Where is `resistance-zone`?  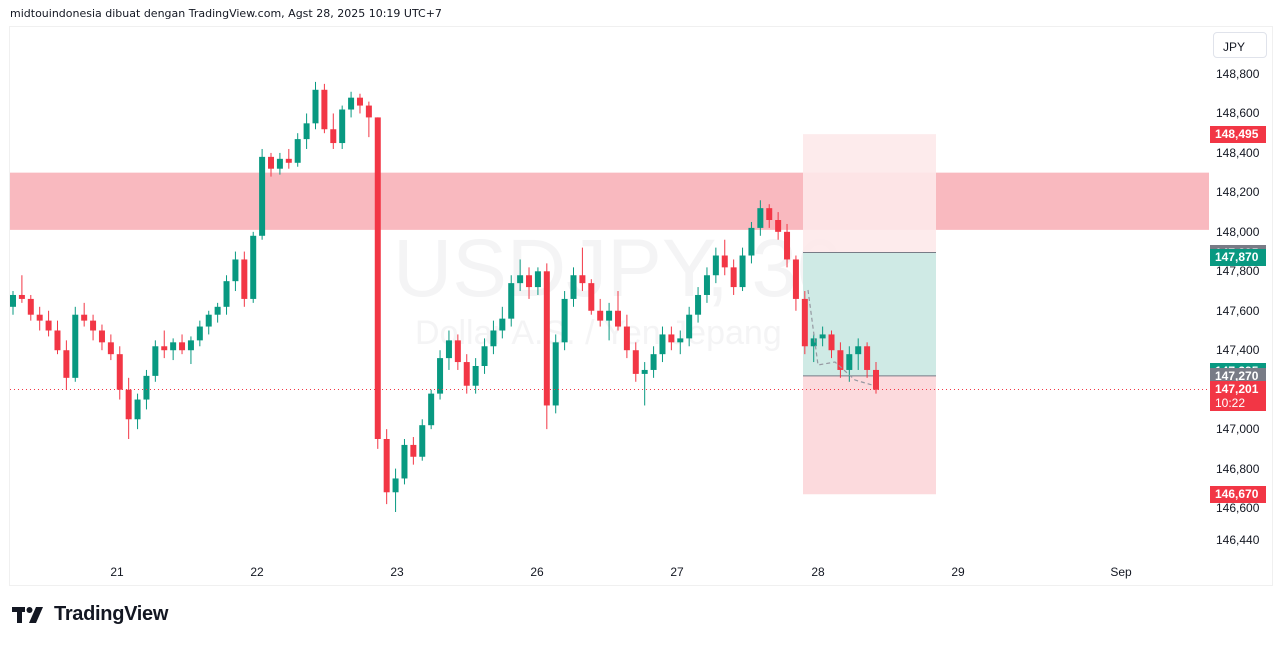
resistance-zone is located at coordinates (609, 201).